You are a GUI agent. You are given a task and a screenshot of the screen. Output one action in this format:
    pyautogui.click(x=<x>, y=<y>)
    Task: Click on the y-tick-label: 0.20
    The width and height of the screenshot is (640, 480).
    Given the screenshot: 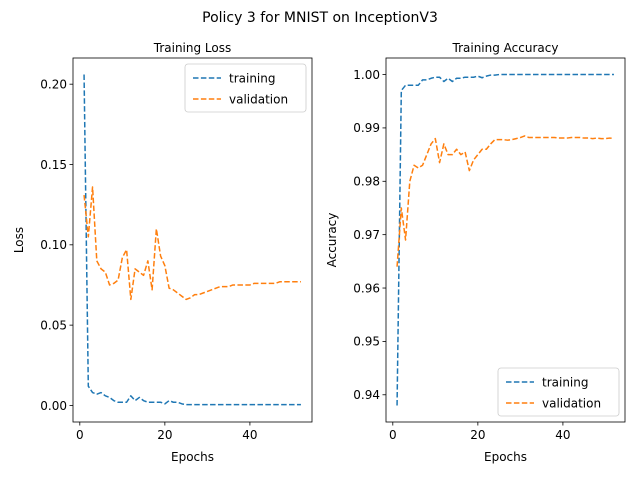 What is the action you would take?
    pyautogui.click(x=53, y=84)
    